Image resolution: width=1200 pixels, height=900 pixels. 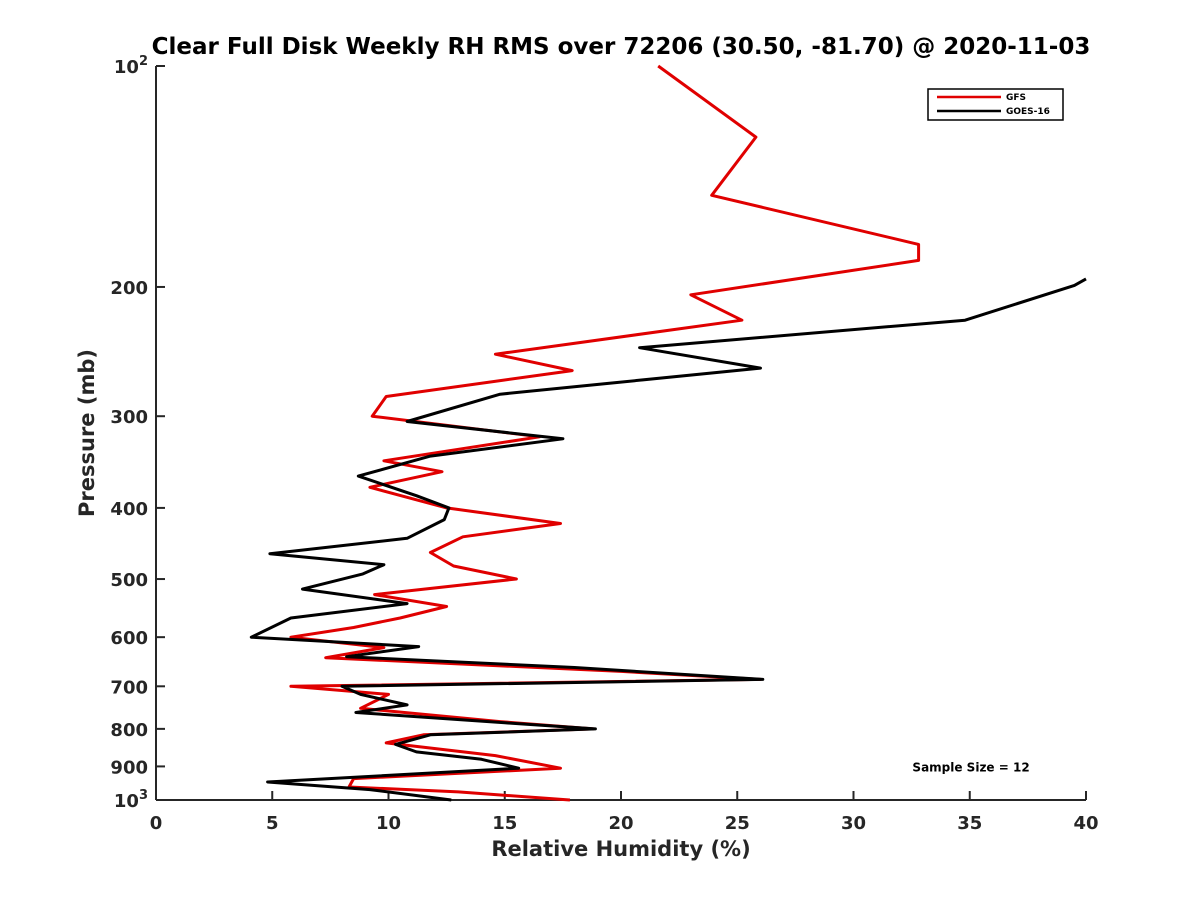 I want to click on x-ticks: 0 5 10 15 20 25 30 35 40, so click(x=624, y=812).